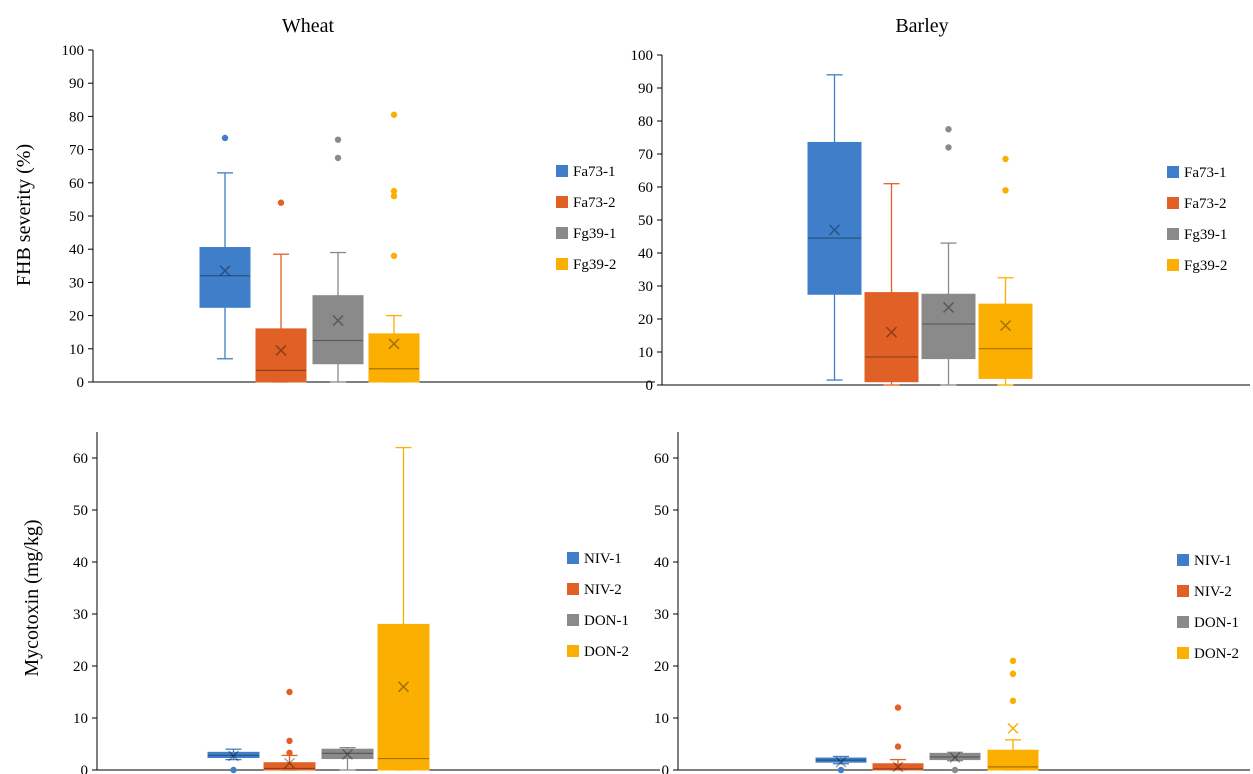  I want to click on legend-label: Fa73-2, so click(1205, 204).